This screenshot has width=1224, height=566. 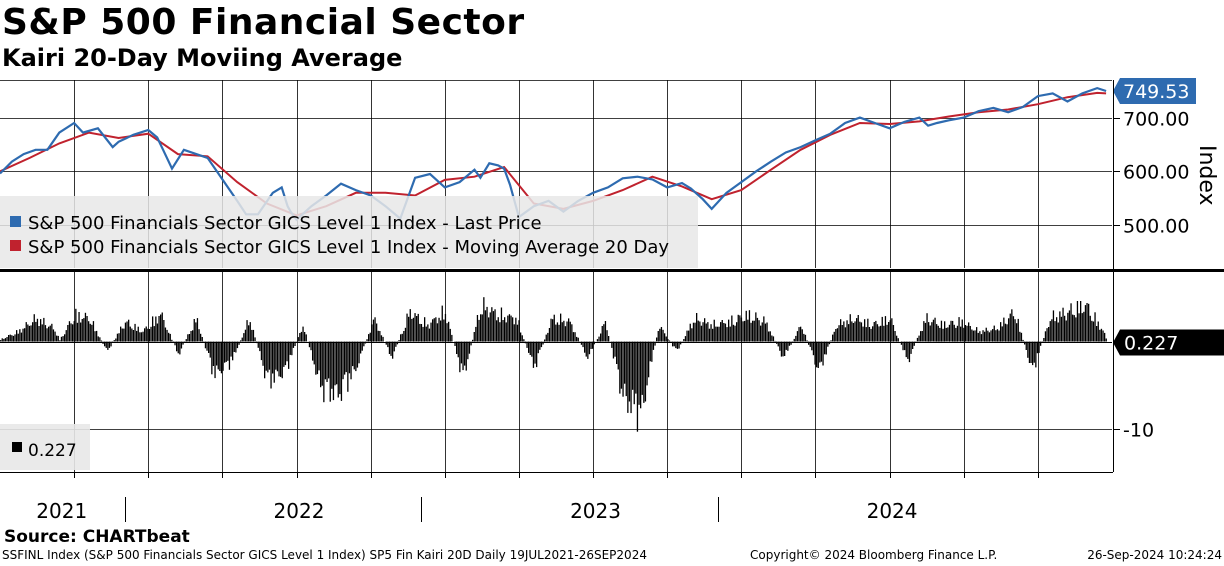 I want to click on x-axis-year-label: 2023, so click(x=595, y=511).